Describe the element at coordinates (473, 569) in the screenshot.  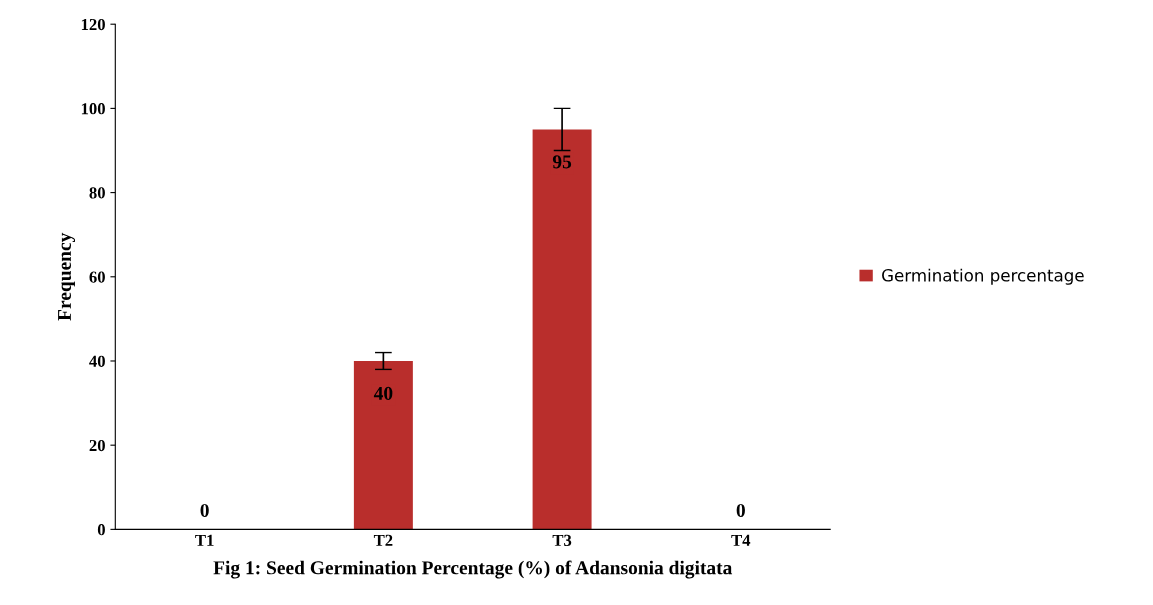
I see `x-axis-title: Fig 1: Seed Germination Percentage (%) of Adansonia digitata` at that location.